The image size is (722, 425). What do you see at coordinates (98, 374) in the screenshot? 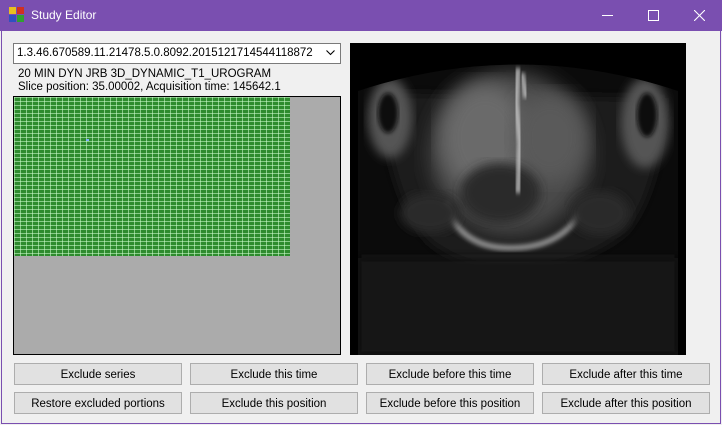
I see `exclude-series-button: Exclude series` at bounding box center [98, 374].